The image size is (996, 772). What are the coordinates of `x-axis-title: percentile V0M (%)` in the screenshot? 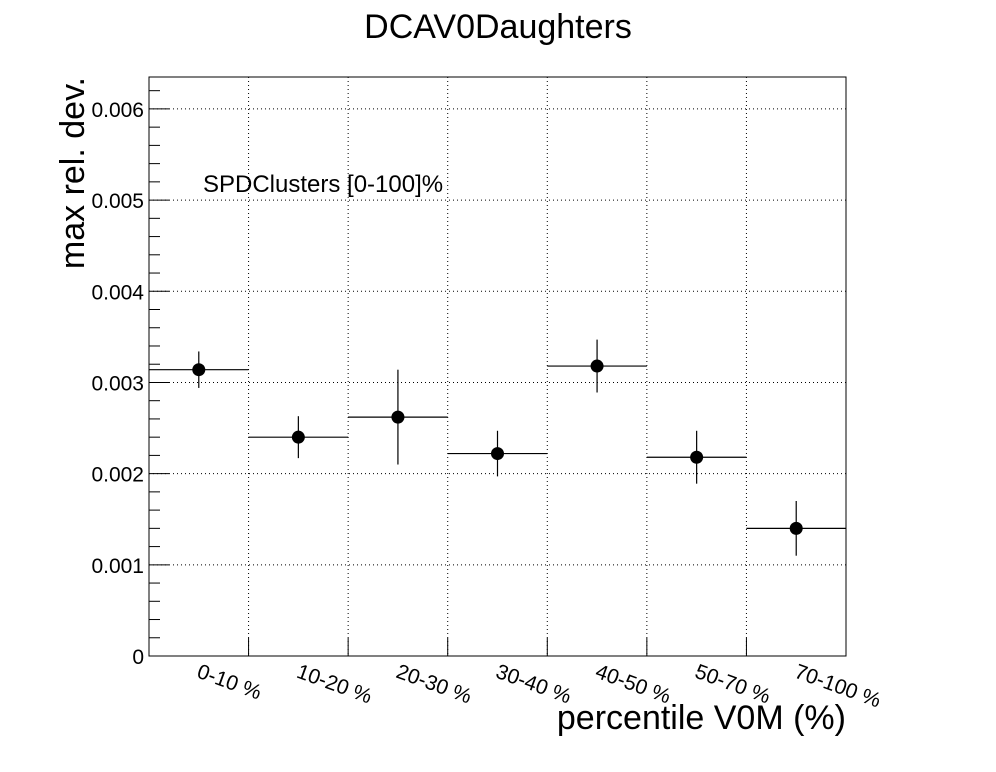 It's located at (701, 718).